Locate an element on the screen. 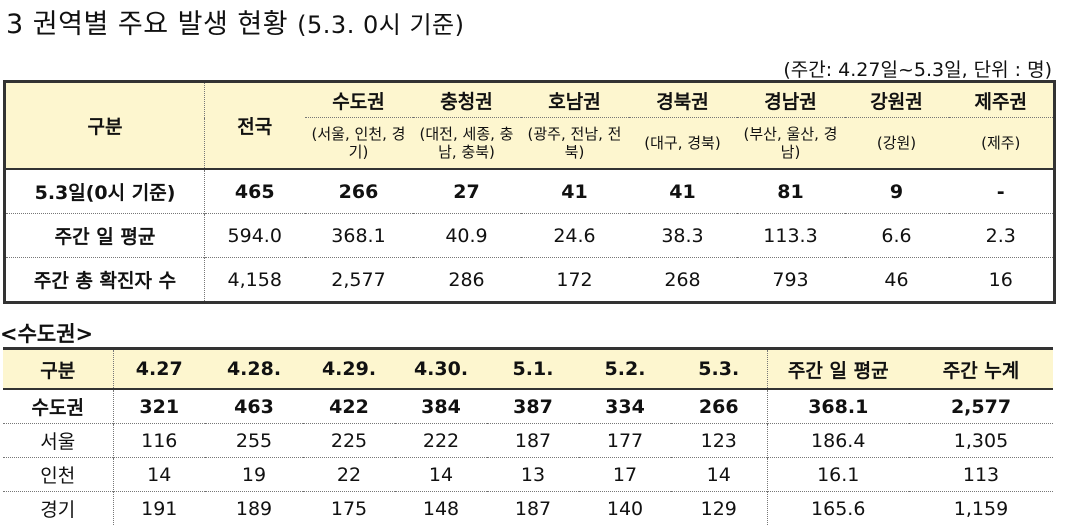  region-name: 수도권 is located at coordinates (358, 99).